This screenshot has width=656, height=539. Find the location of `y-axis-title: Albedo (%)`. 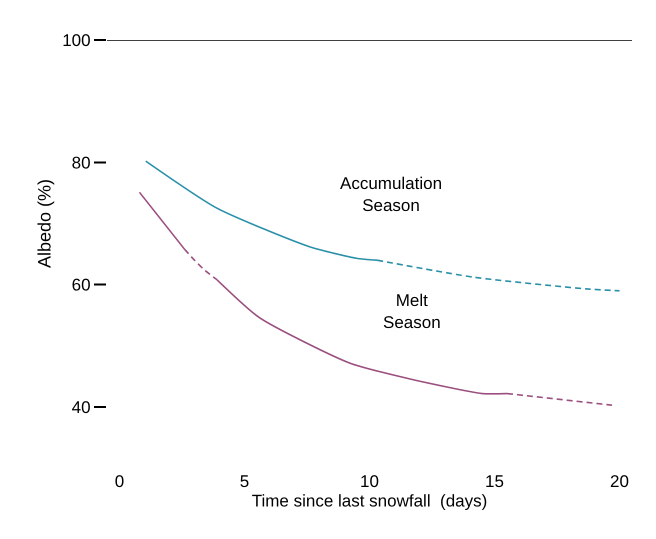

y-axis-title: Albedo (%) is located at coordinates (44, 223).